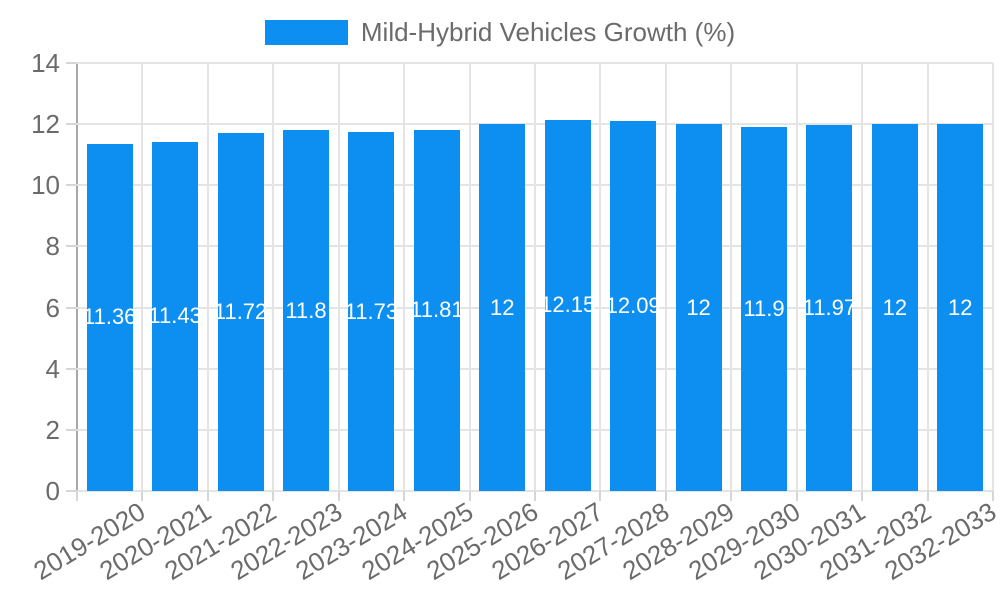 This screenshot has height=600, width=1000. Describe the element at coordinates (52, 429) in the screenshot. I see `y-axis-tick-label: 2` at that location.